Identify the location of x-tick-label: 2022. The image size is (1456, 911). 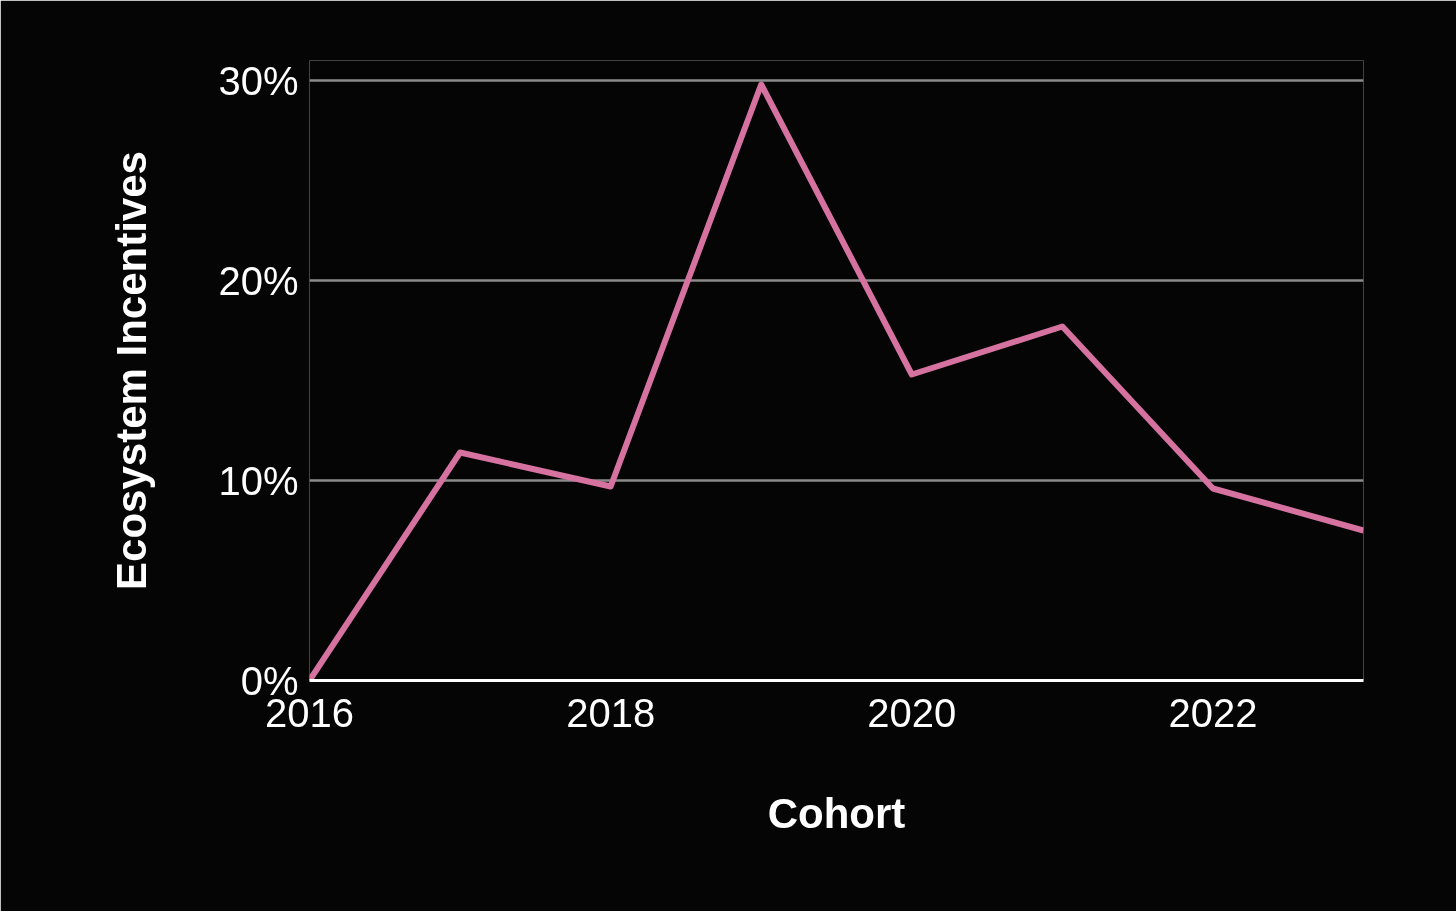
(1213, 712).